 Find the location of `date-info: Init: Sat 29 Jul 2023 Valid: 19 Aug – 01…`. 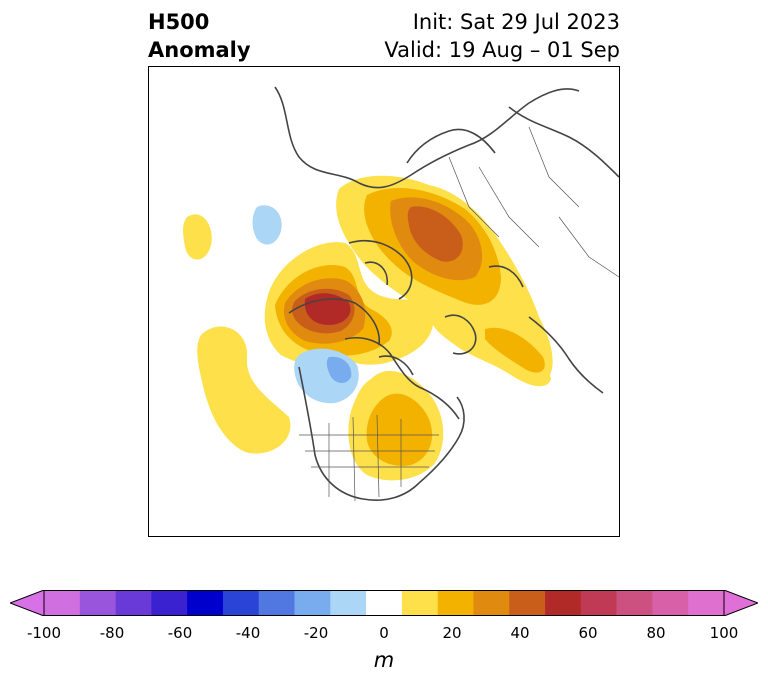

date-info: Init: Sat 29 Jul 2023 Valid: 19 Aug – 01… is located at coordinates (502, 36).